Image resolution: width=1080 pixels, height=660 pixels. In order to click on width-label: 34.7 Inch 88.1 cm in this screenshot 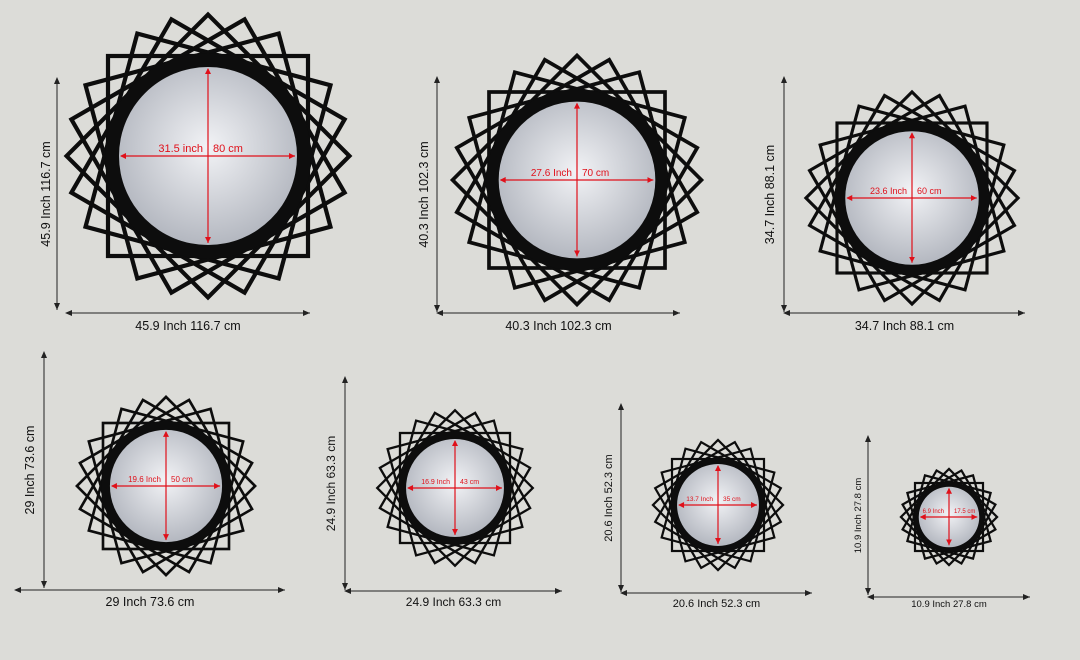, I will do `click(904, 326)`.